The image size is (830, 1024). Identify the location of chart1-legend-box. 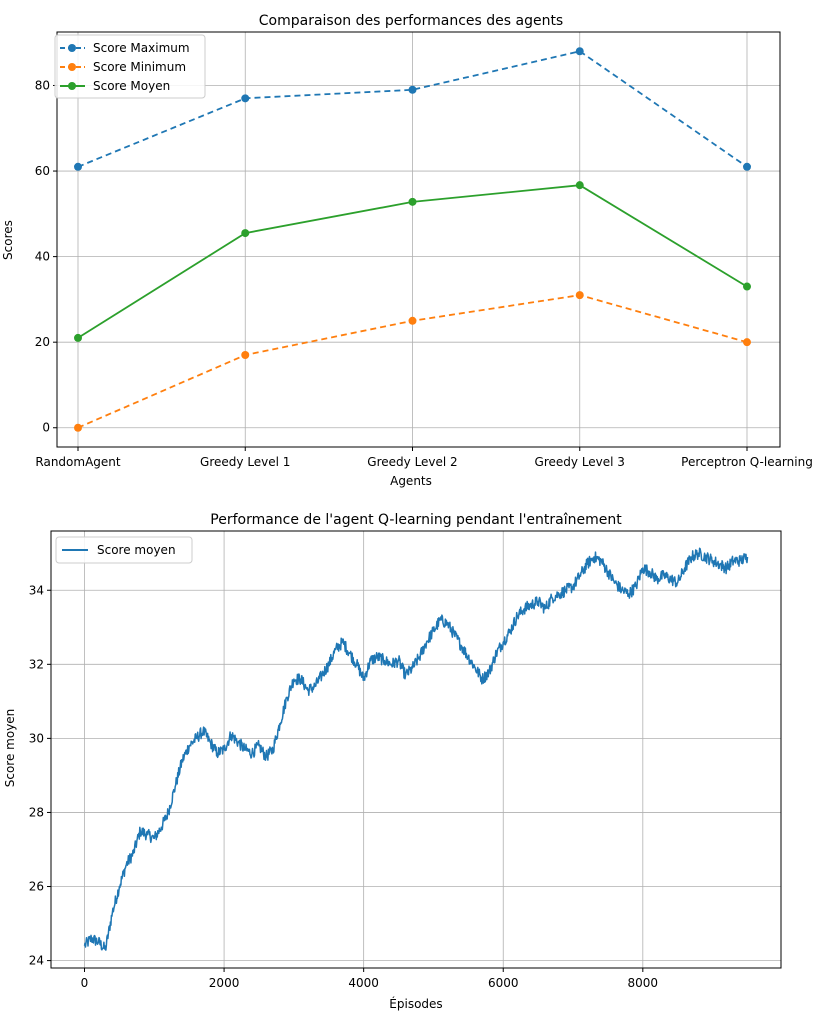
(130, 66).